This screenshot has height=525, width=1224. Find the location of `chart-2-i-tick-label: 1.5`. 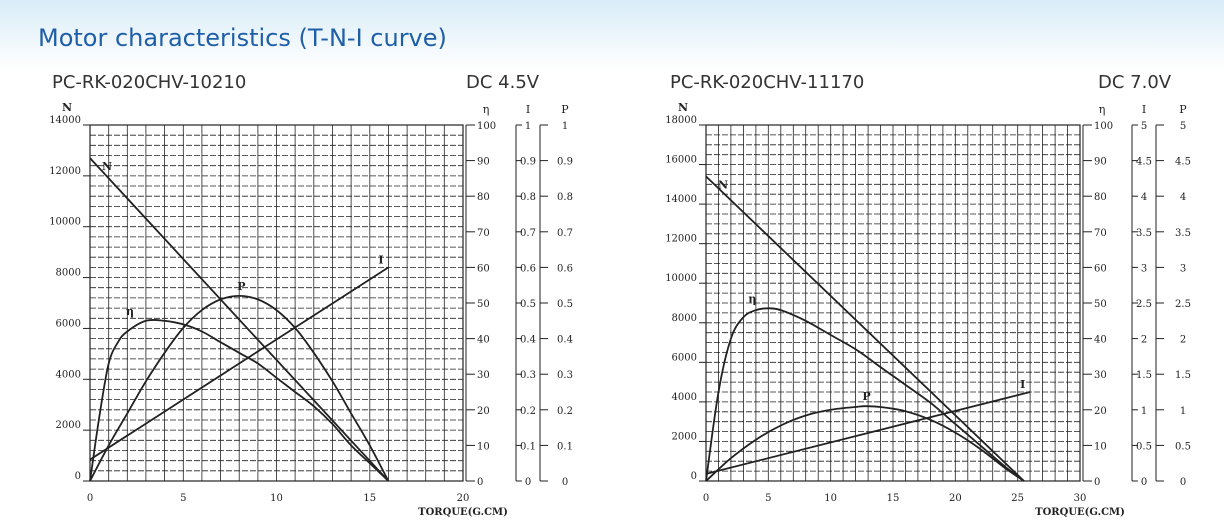

chart-2-i-tick-label: 1.5 is located at coordinates (1144, 375).